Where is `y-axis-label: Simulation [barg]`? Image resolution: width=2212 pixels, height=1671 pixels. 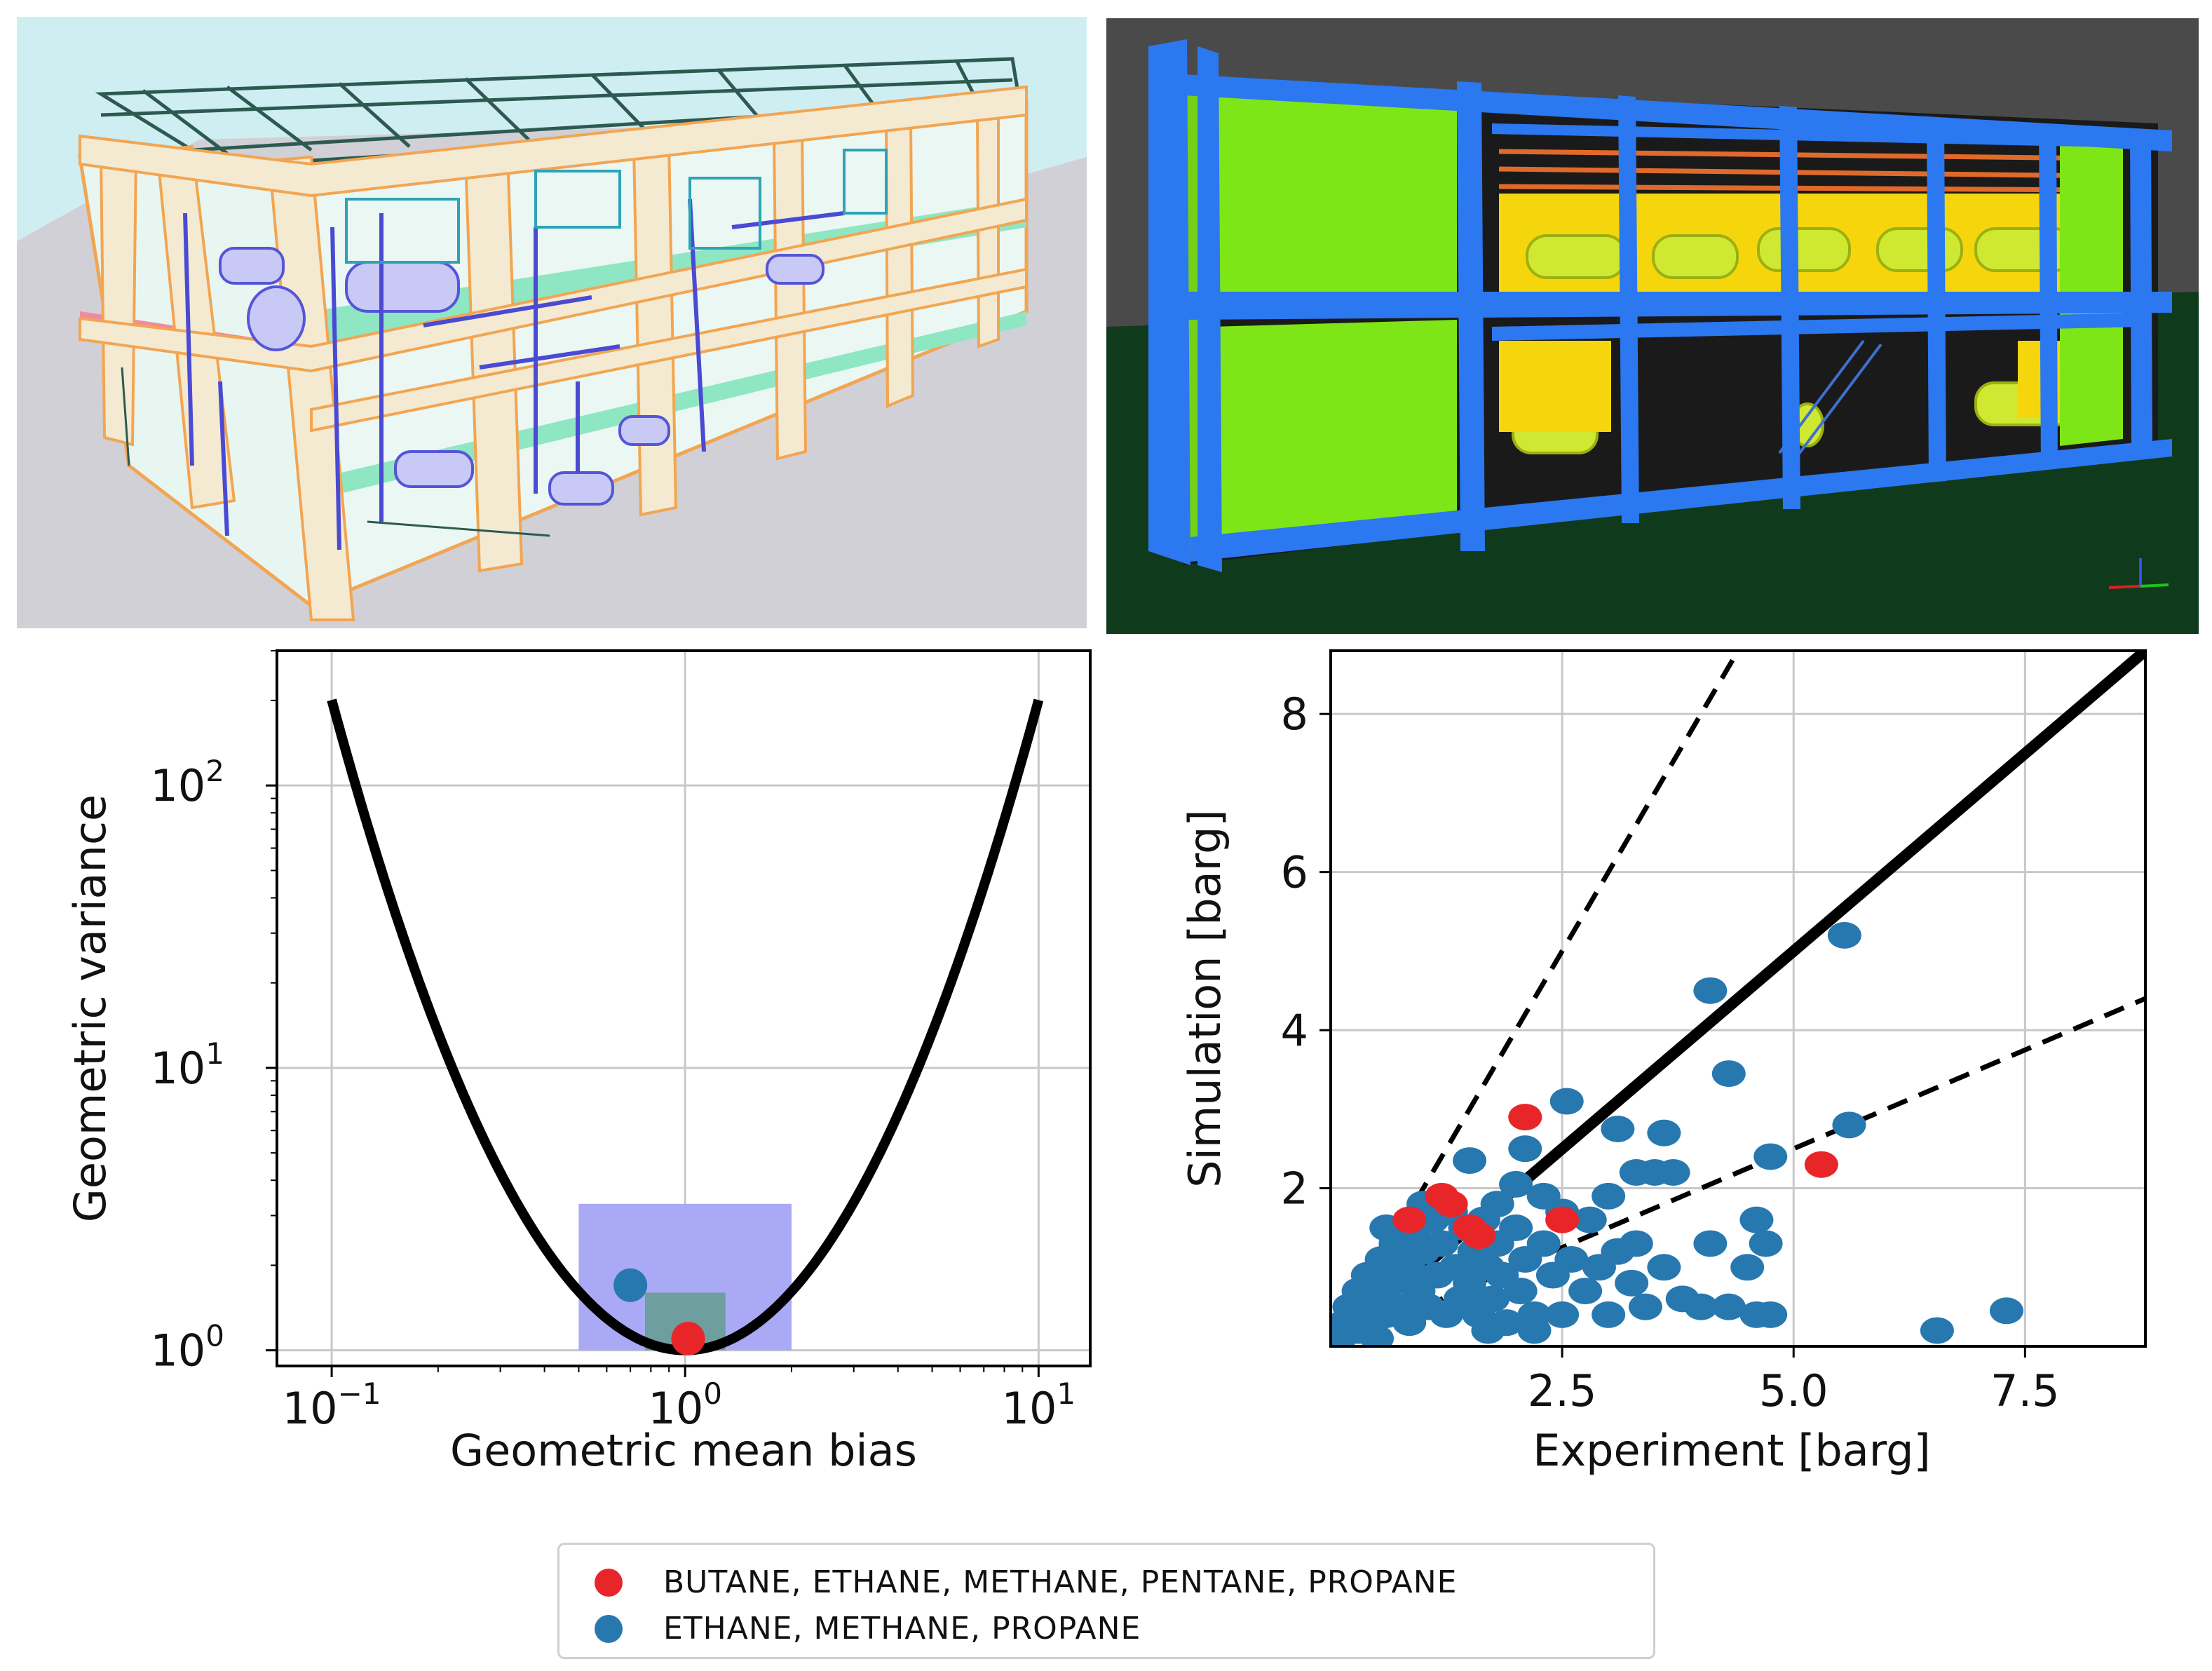 y-axis-label: Simulation [barg] is located at coordinates (1204, 998).